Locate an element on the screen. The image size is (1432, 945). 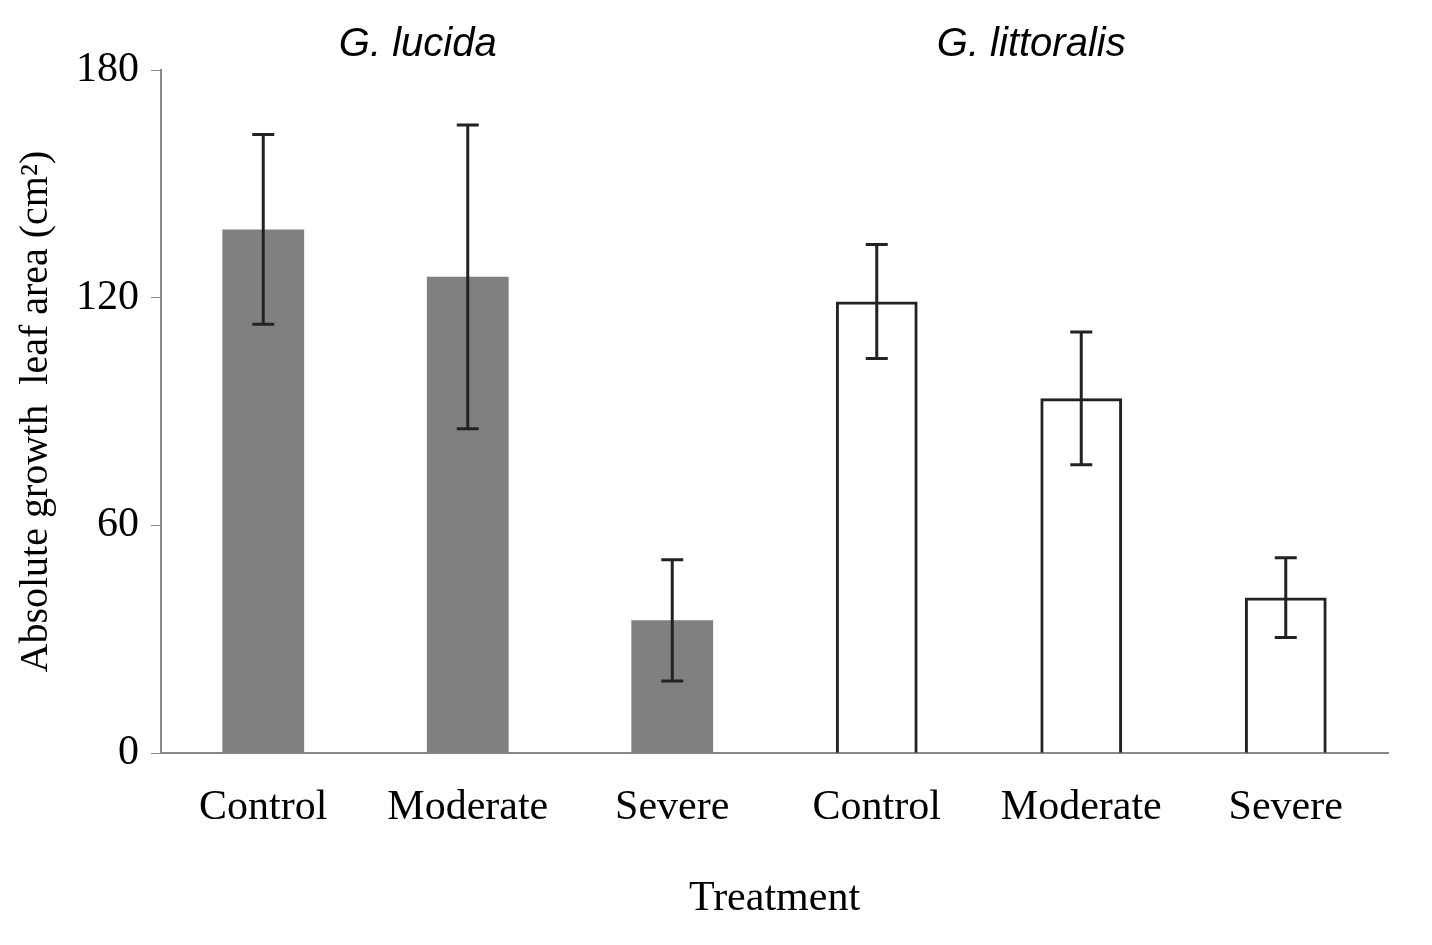
y-tick-label: 0 is located at coordinates (128, 750).